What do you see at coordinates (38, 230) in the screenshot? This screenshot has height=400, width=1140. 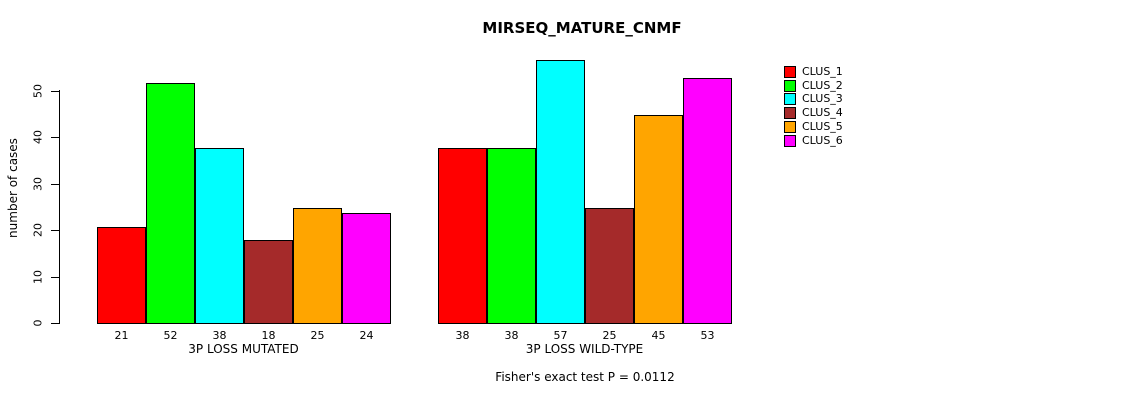 I see `y-tick-label: 20` at bounding box center [38, 230].